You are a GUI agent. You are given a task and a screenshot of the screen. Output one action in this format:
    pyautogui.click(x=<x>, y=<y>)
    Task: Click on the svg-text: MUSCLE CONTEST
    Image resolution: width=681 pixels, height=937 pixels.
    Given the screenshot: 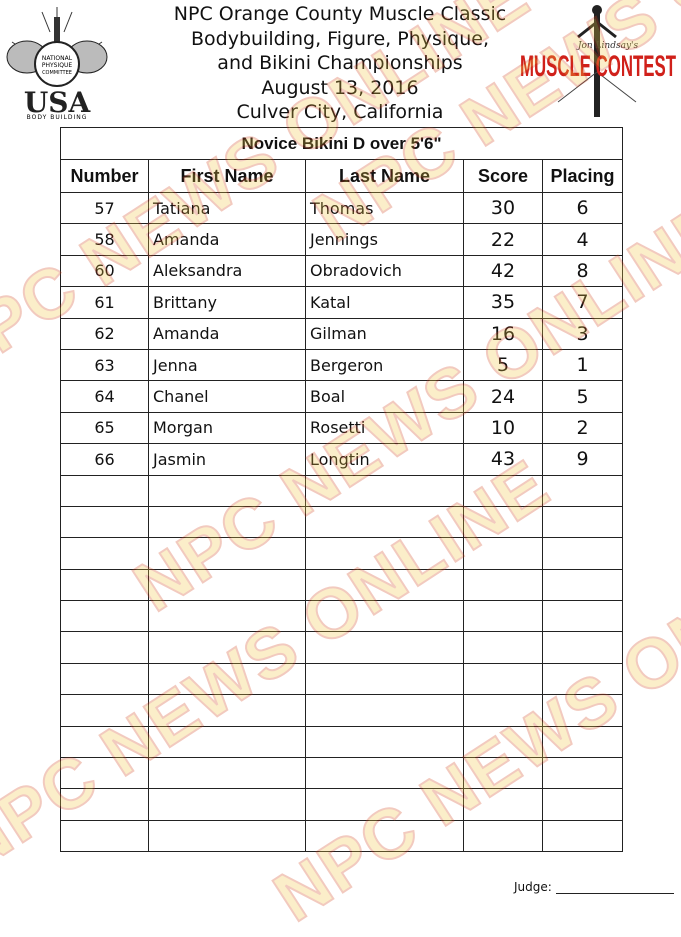 What is the action you would take?
    pyautogui.click(x=598, y=66)
    